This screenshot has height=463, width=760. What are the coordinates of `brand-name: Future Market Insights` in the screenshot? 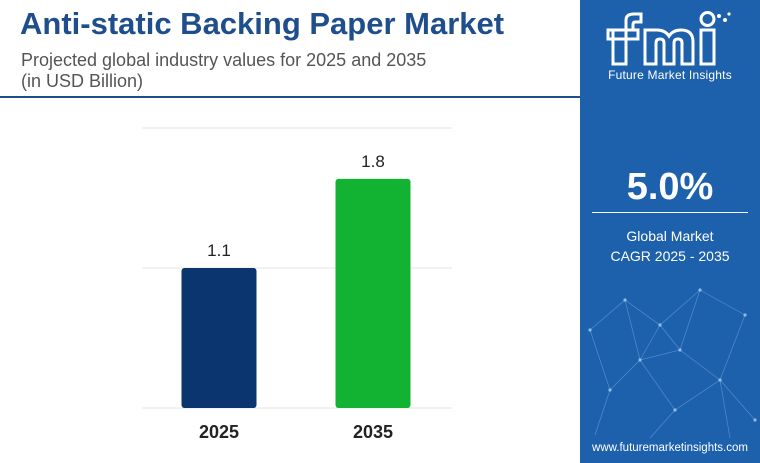 It's located at (670, 75).